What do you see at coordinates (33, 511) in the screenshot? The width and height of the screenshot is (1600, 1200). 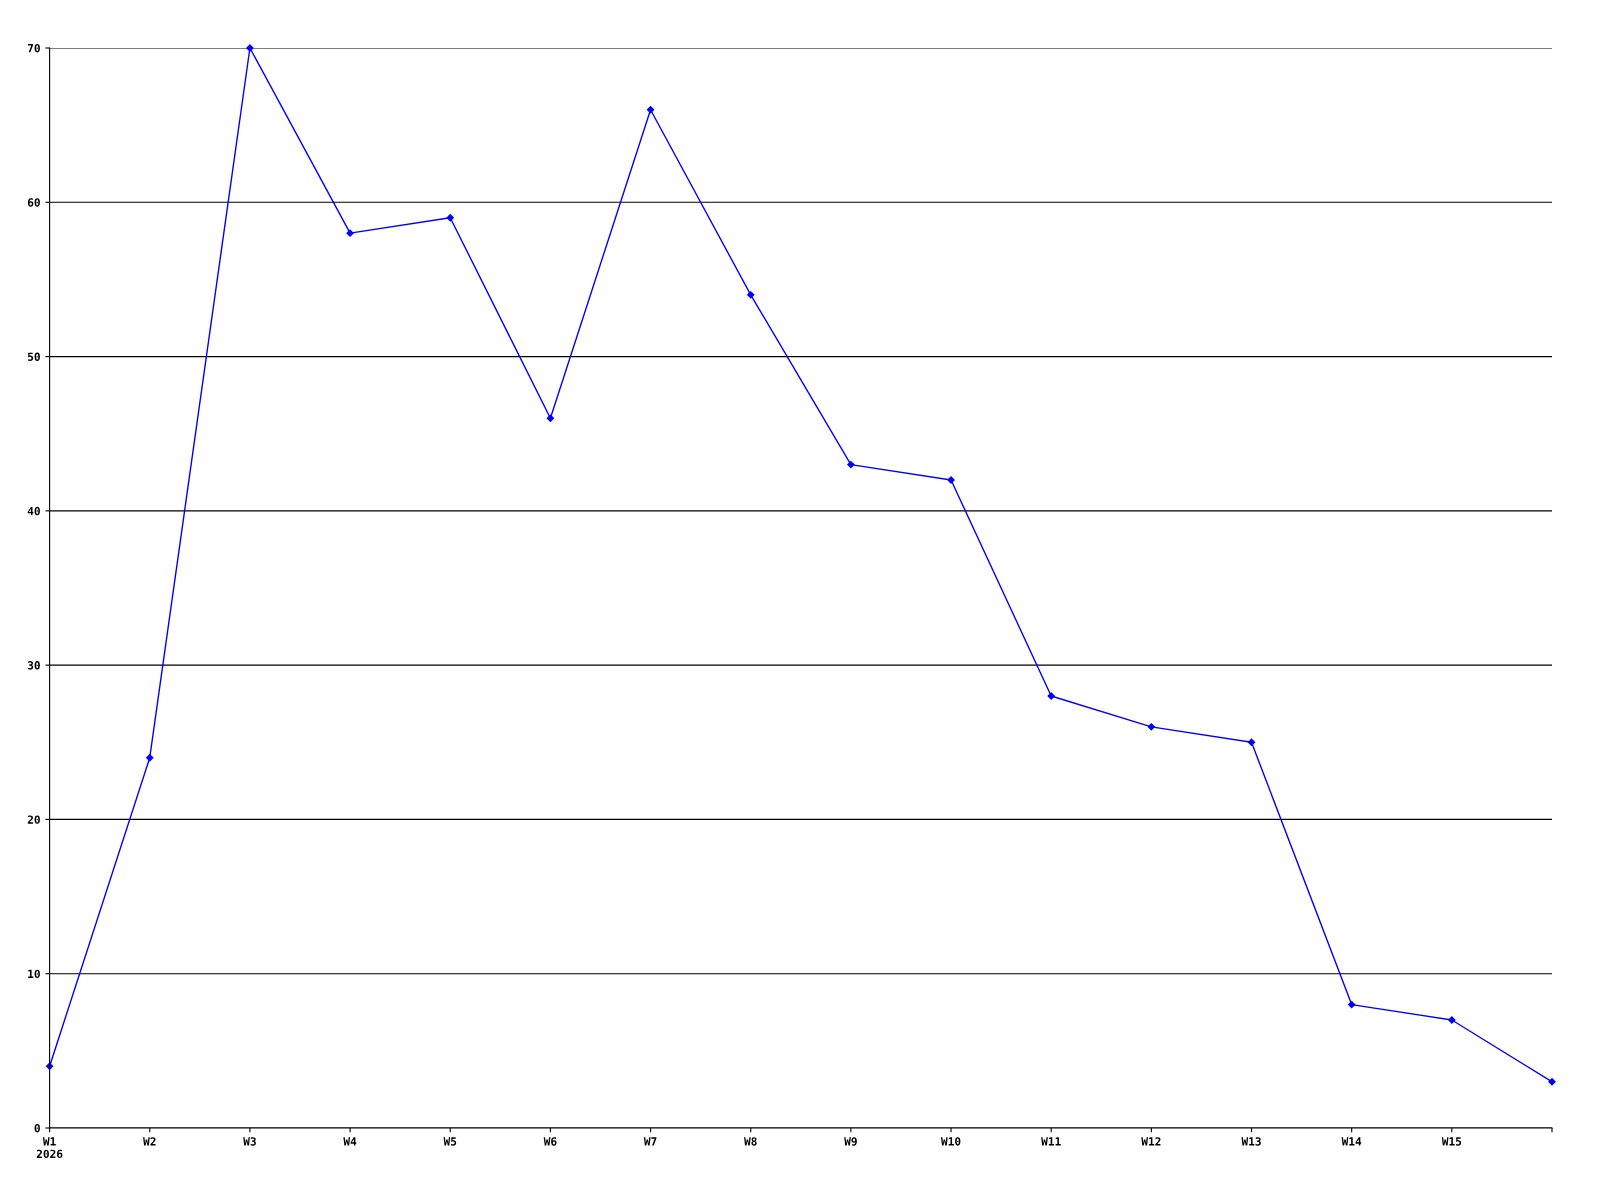 I see `y-tick-label: 40` at bounding box center [33, 511].